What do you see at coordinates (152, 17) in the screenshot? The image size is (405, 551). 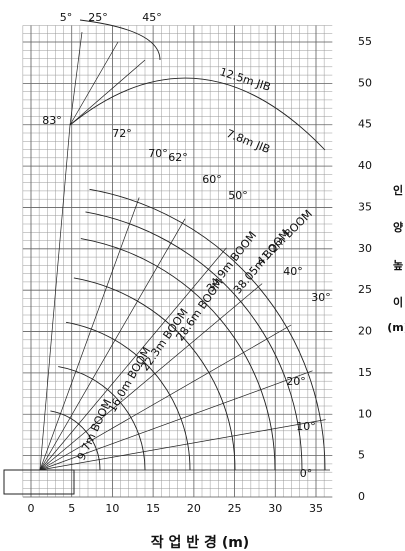 I see `angle-label: 45°` at bounding box center [152, 17].